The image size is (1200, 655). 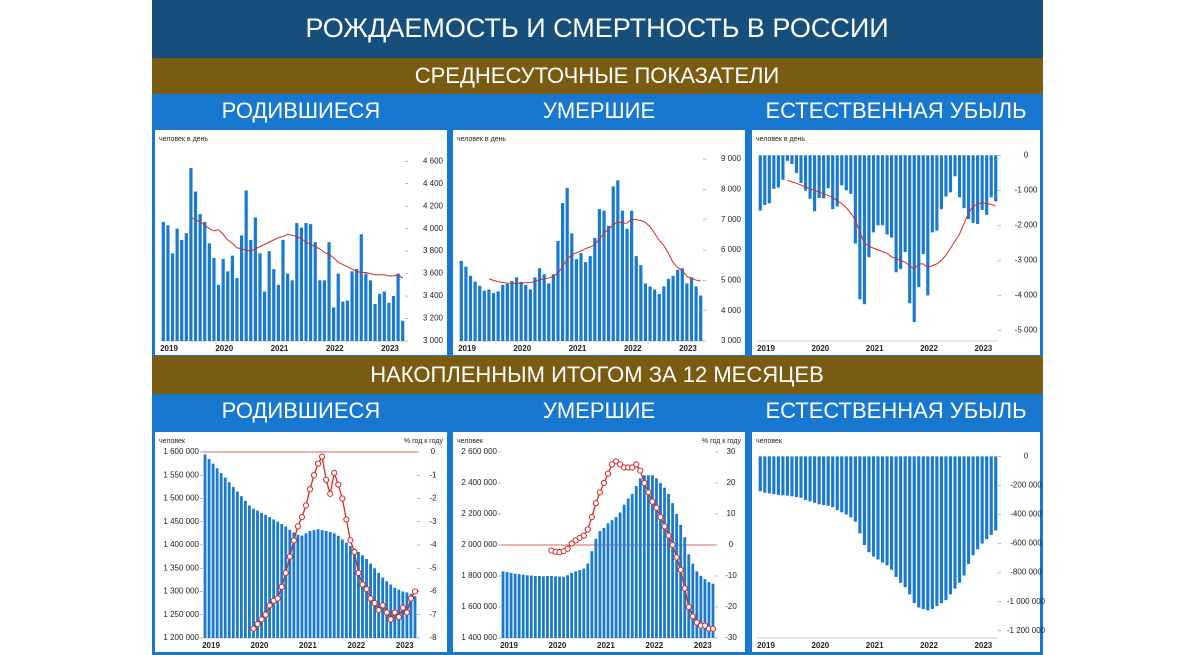 What do you see at coordinates (181, 591) in the screenshot?
I see `y-tick-label: 1 300 000` at bounding box center [181, 591].